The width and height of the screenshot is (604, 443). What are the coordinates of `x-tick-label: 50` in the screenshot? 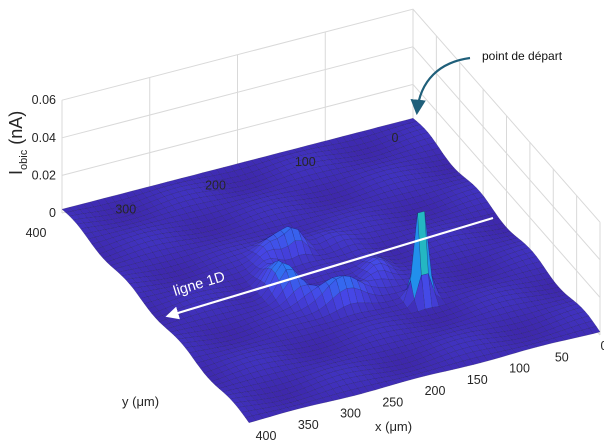 It's located at (562, 357).